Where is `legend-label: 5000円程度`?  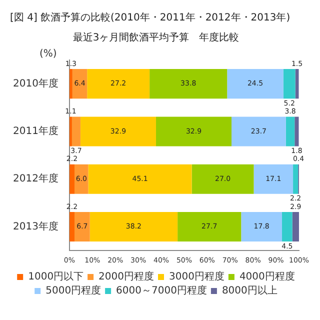
legend-label: 5000円程度 is located at coordinates (74, 290).